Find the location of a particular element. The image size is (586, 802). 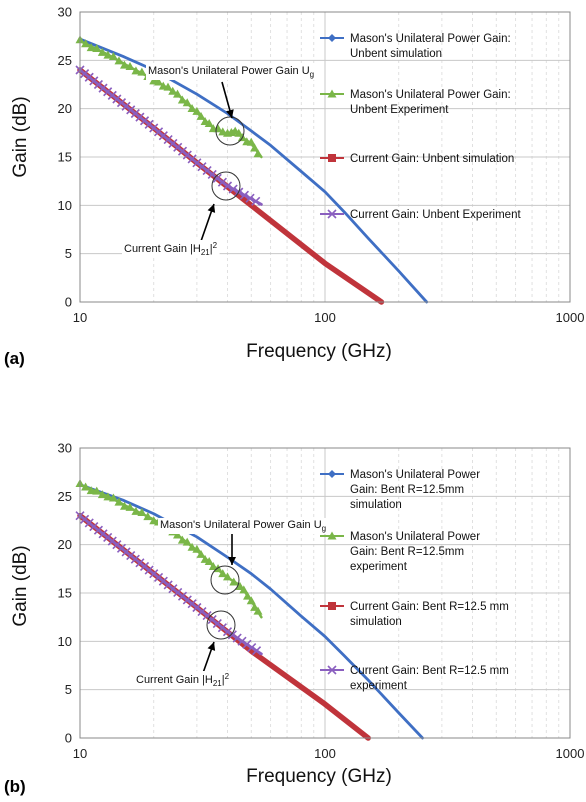

panel-a-x-tick-label: 10 is located at coordinates (80, 317).